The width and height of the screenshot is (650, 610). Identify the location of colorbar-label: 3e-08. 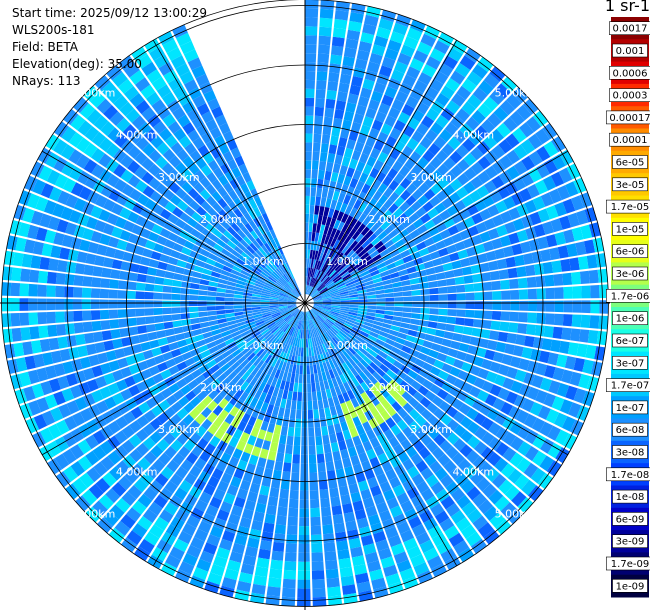
(630, 453).